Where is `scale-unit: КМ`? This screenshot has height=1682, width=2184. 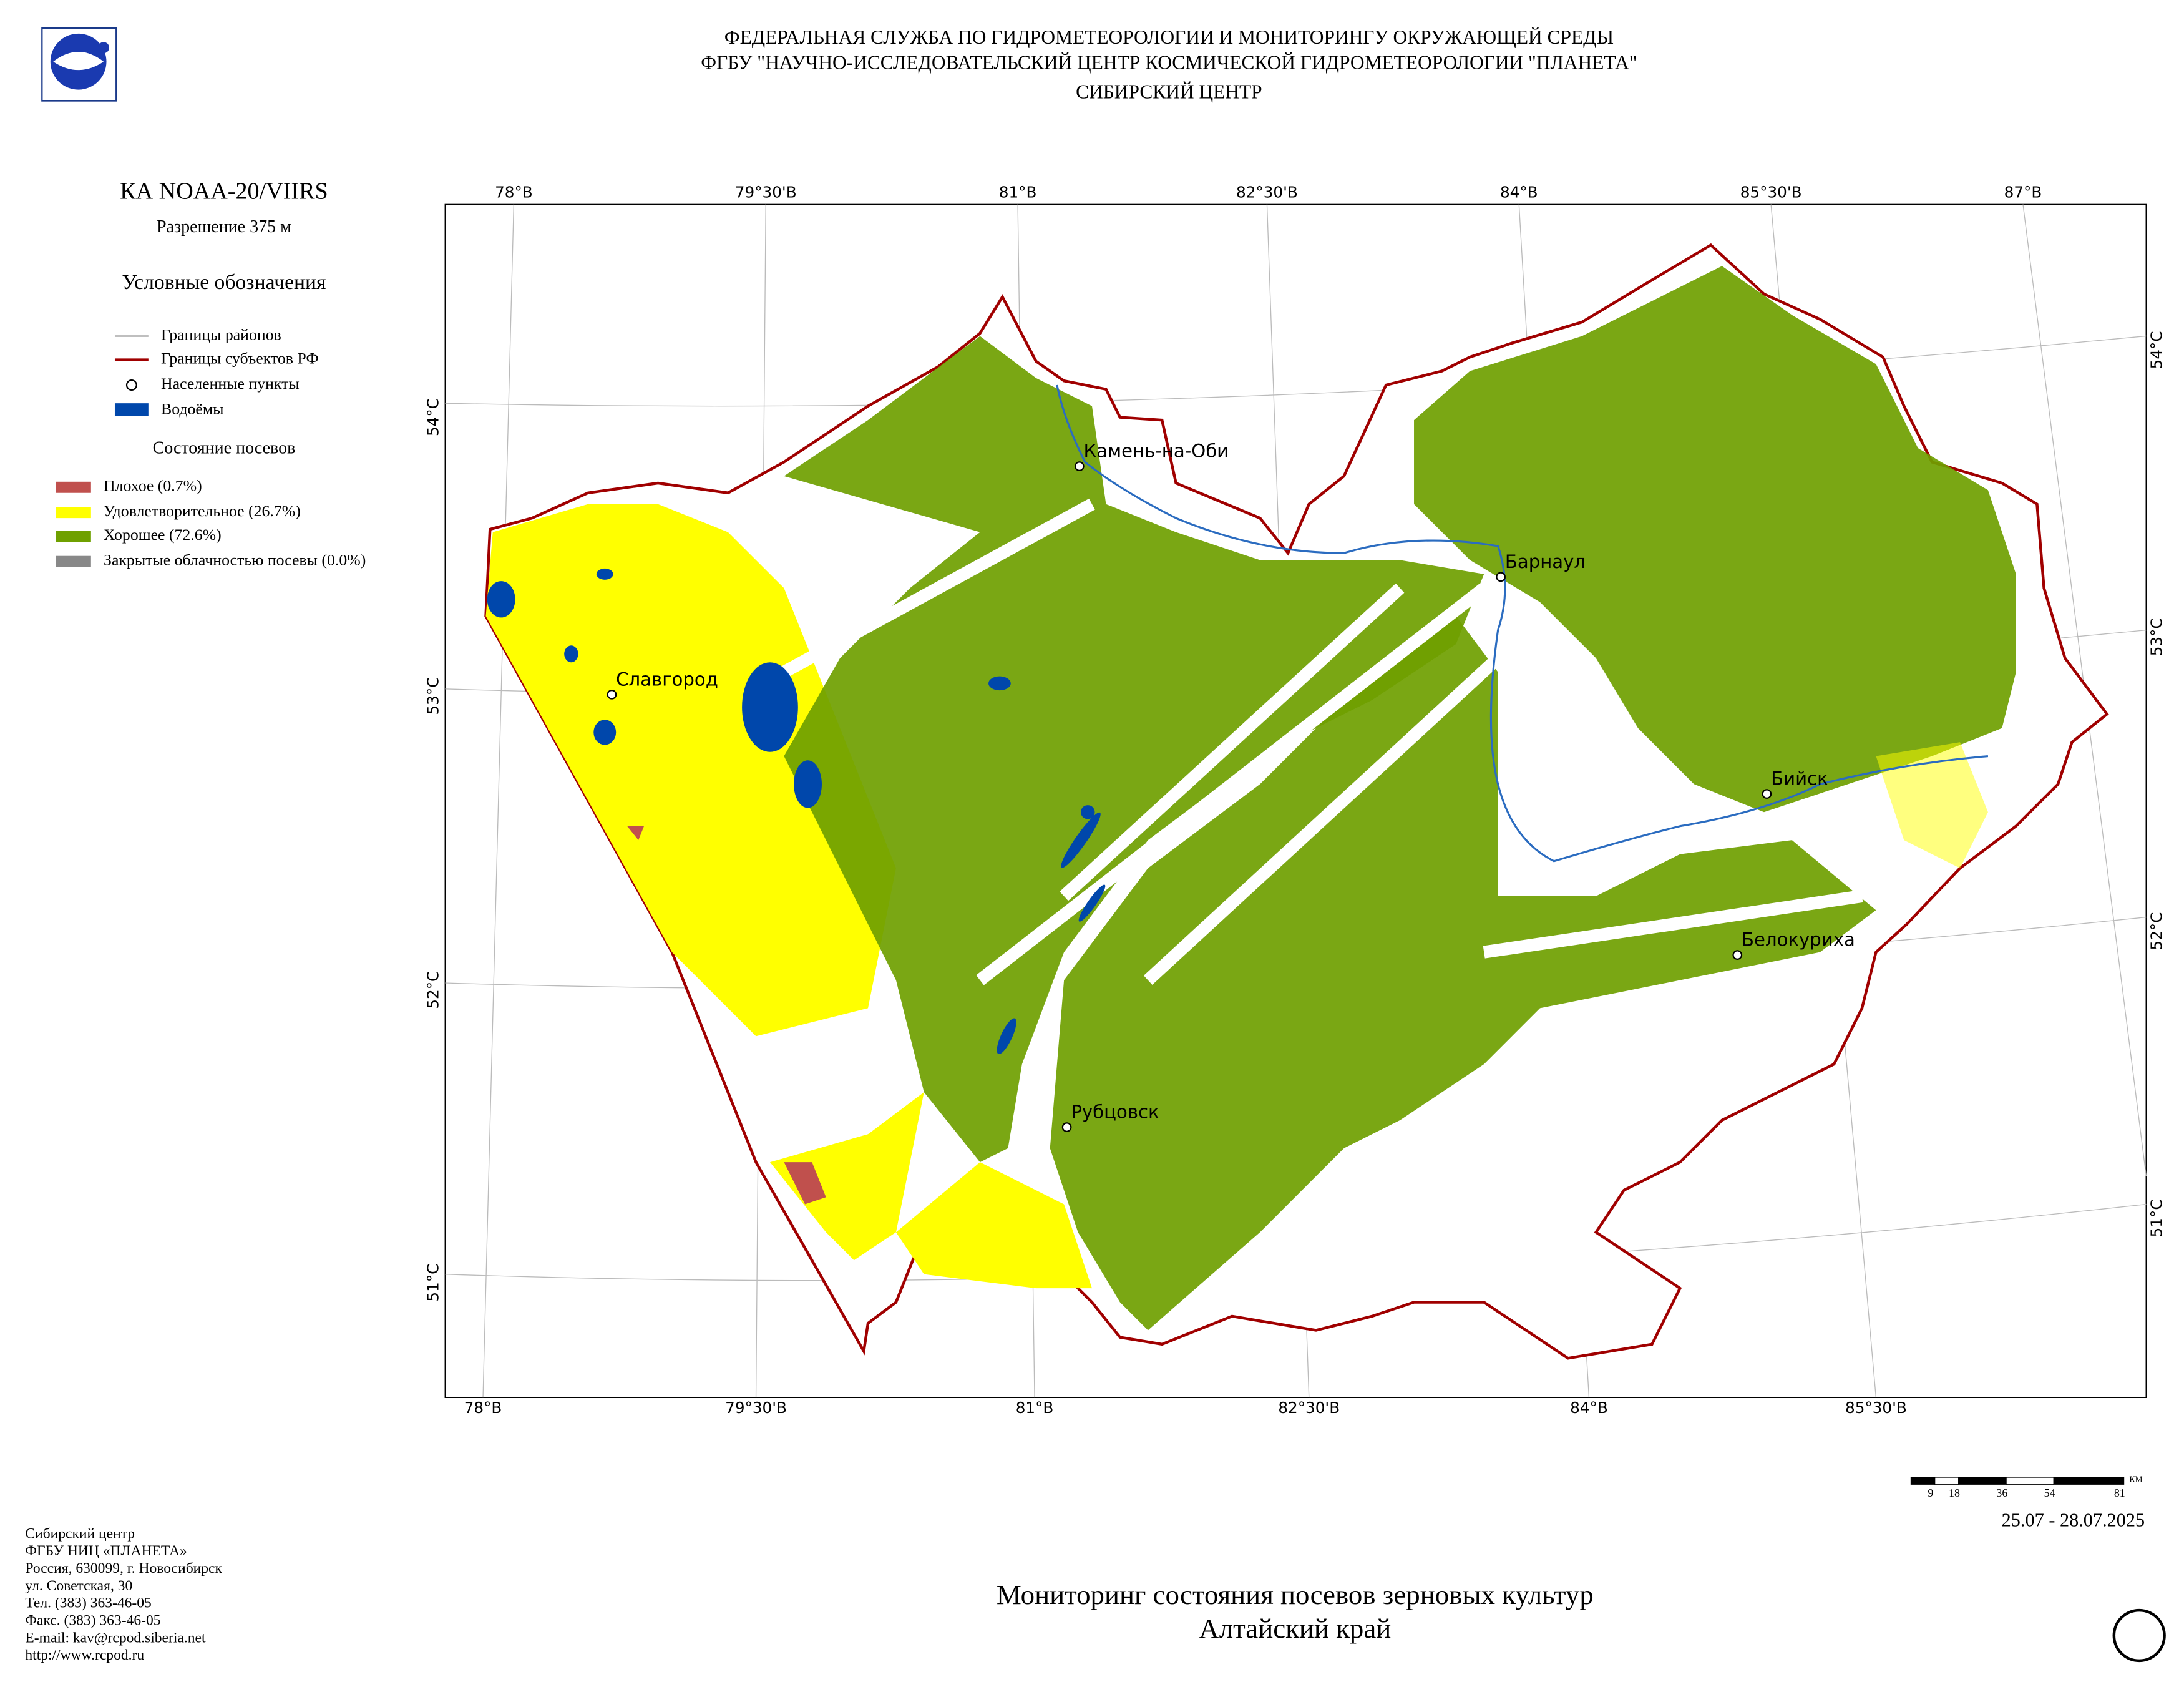
scale-unit: КМ is located at coordinates (2135, 1479).